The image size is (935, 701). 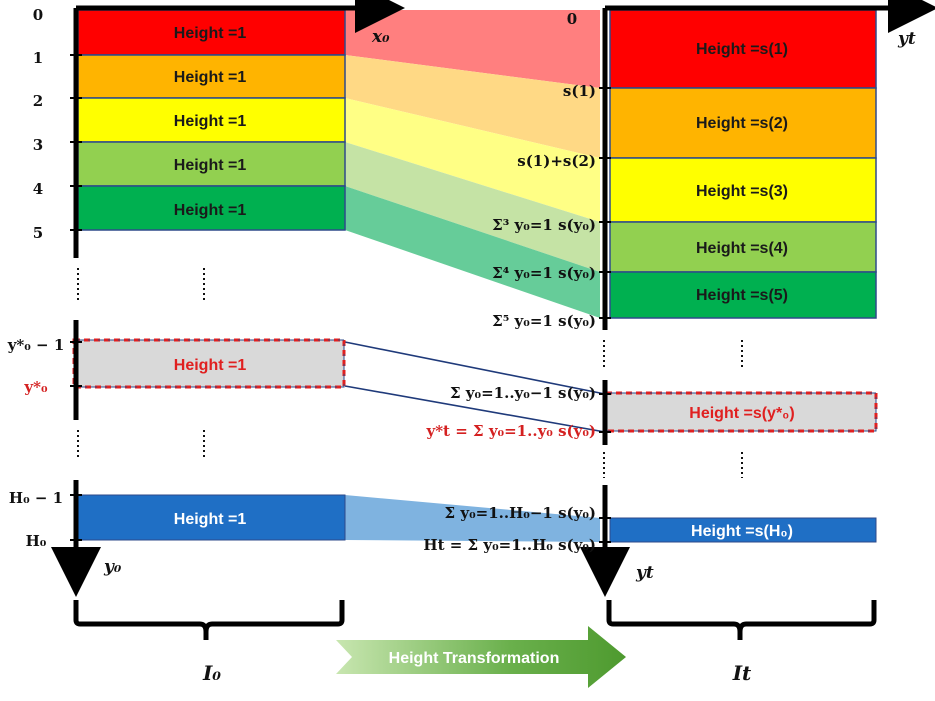 What do you see at coordinates (211, 673) in the screenshot?
I see `image-name-left: I₀` at bounding box center [211, 673].